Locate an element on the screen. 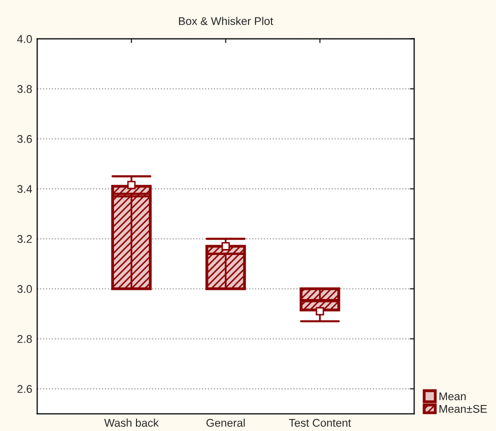 This screenshot has width=496, height=431. y-tick-label: 2.6 is located at coordinates (24, 389).